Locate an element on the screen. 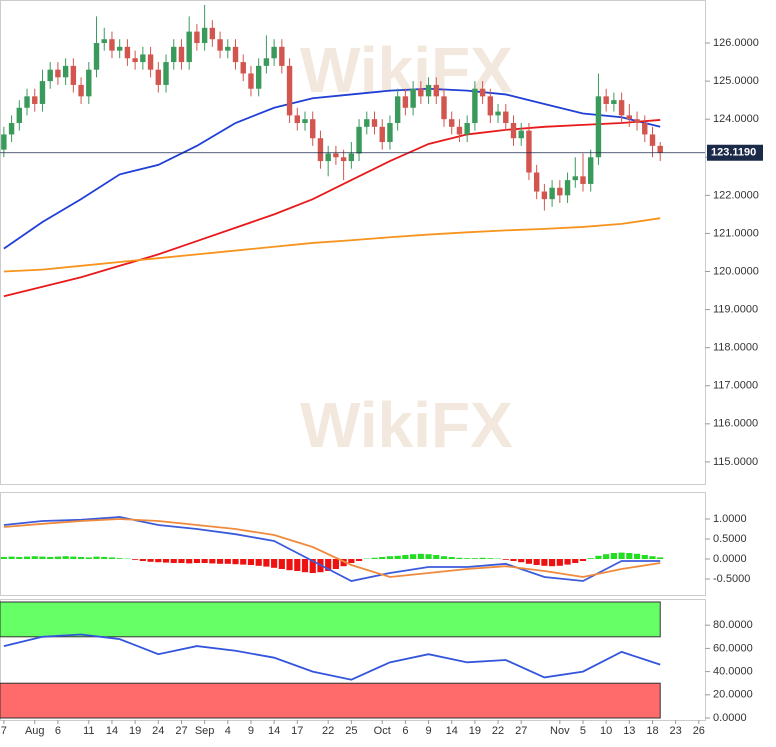  x-tick-label: 9 is located at coordinates (428, 731).